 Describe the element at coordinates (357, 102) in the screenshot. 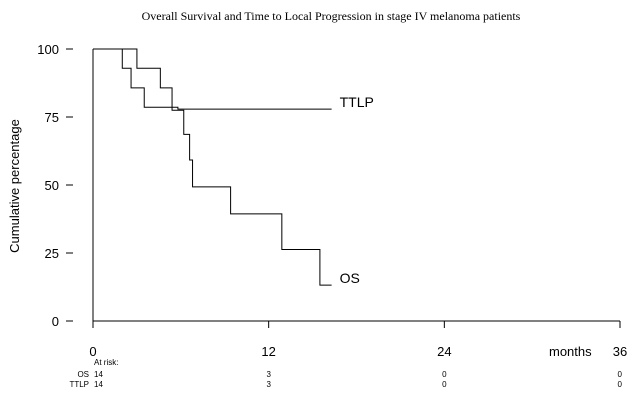

I see `series-label-ttlp: TTLP` at that location.